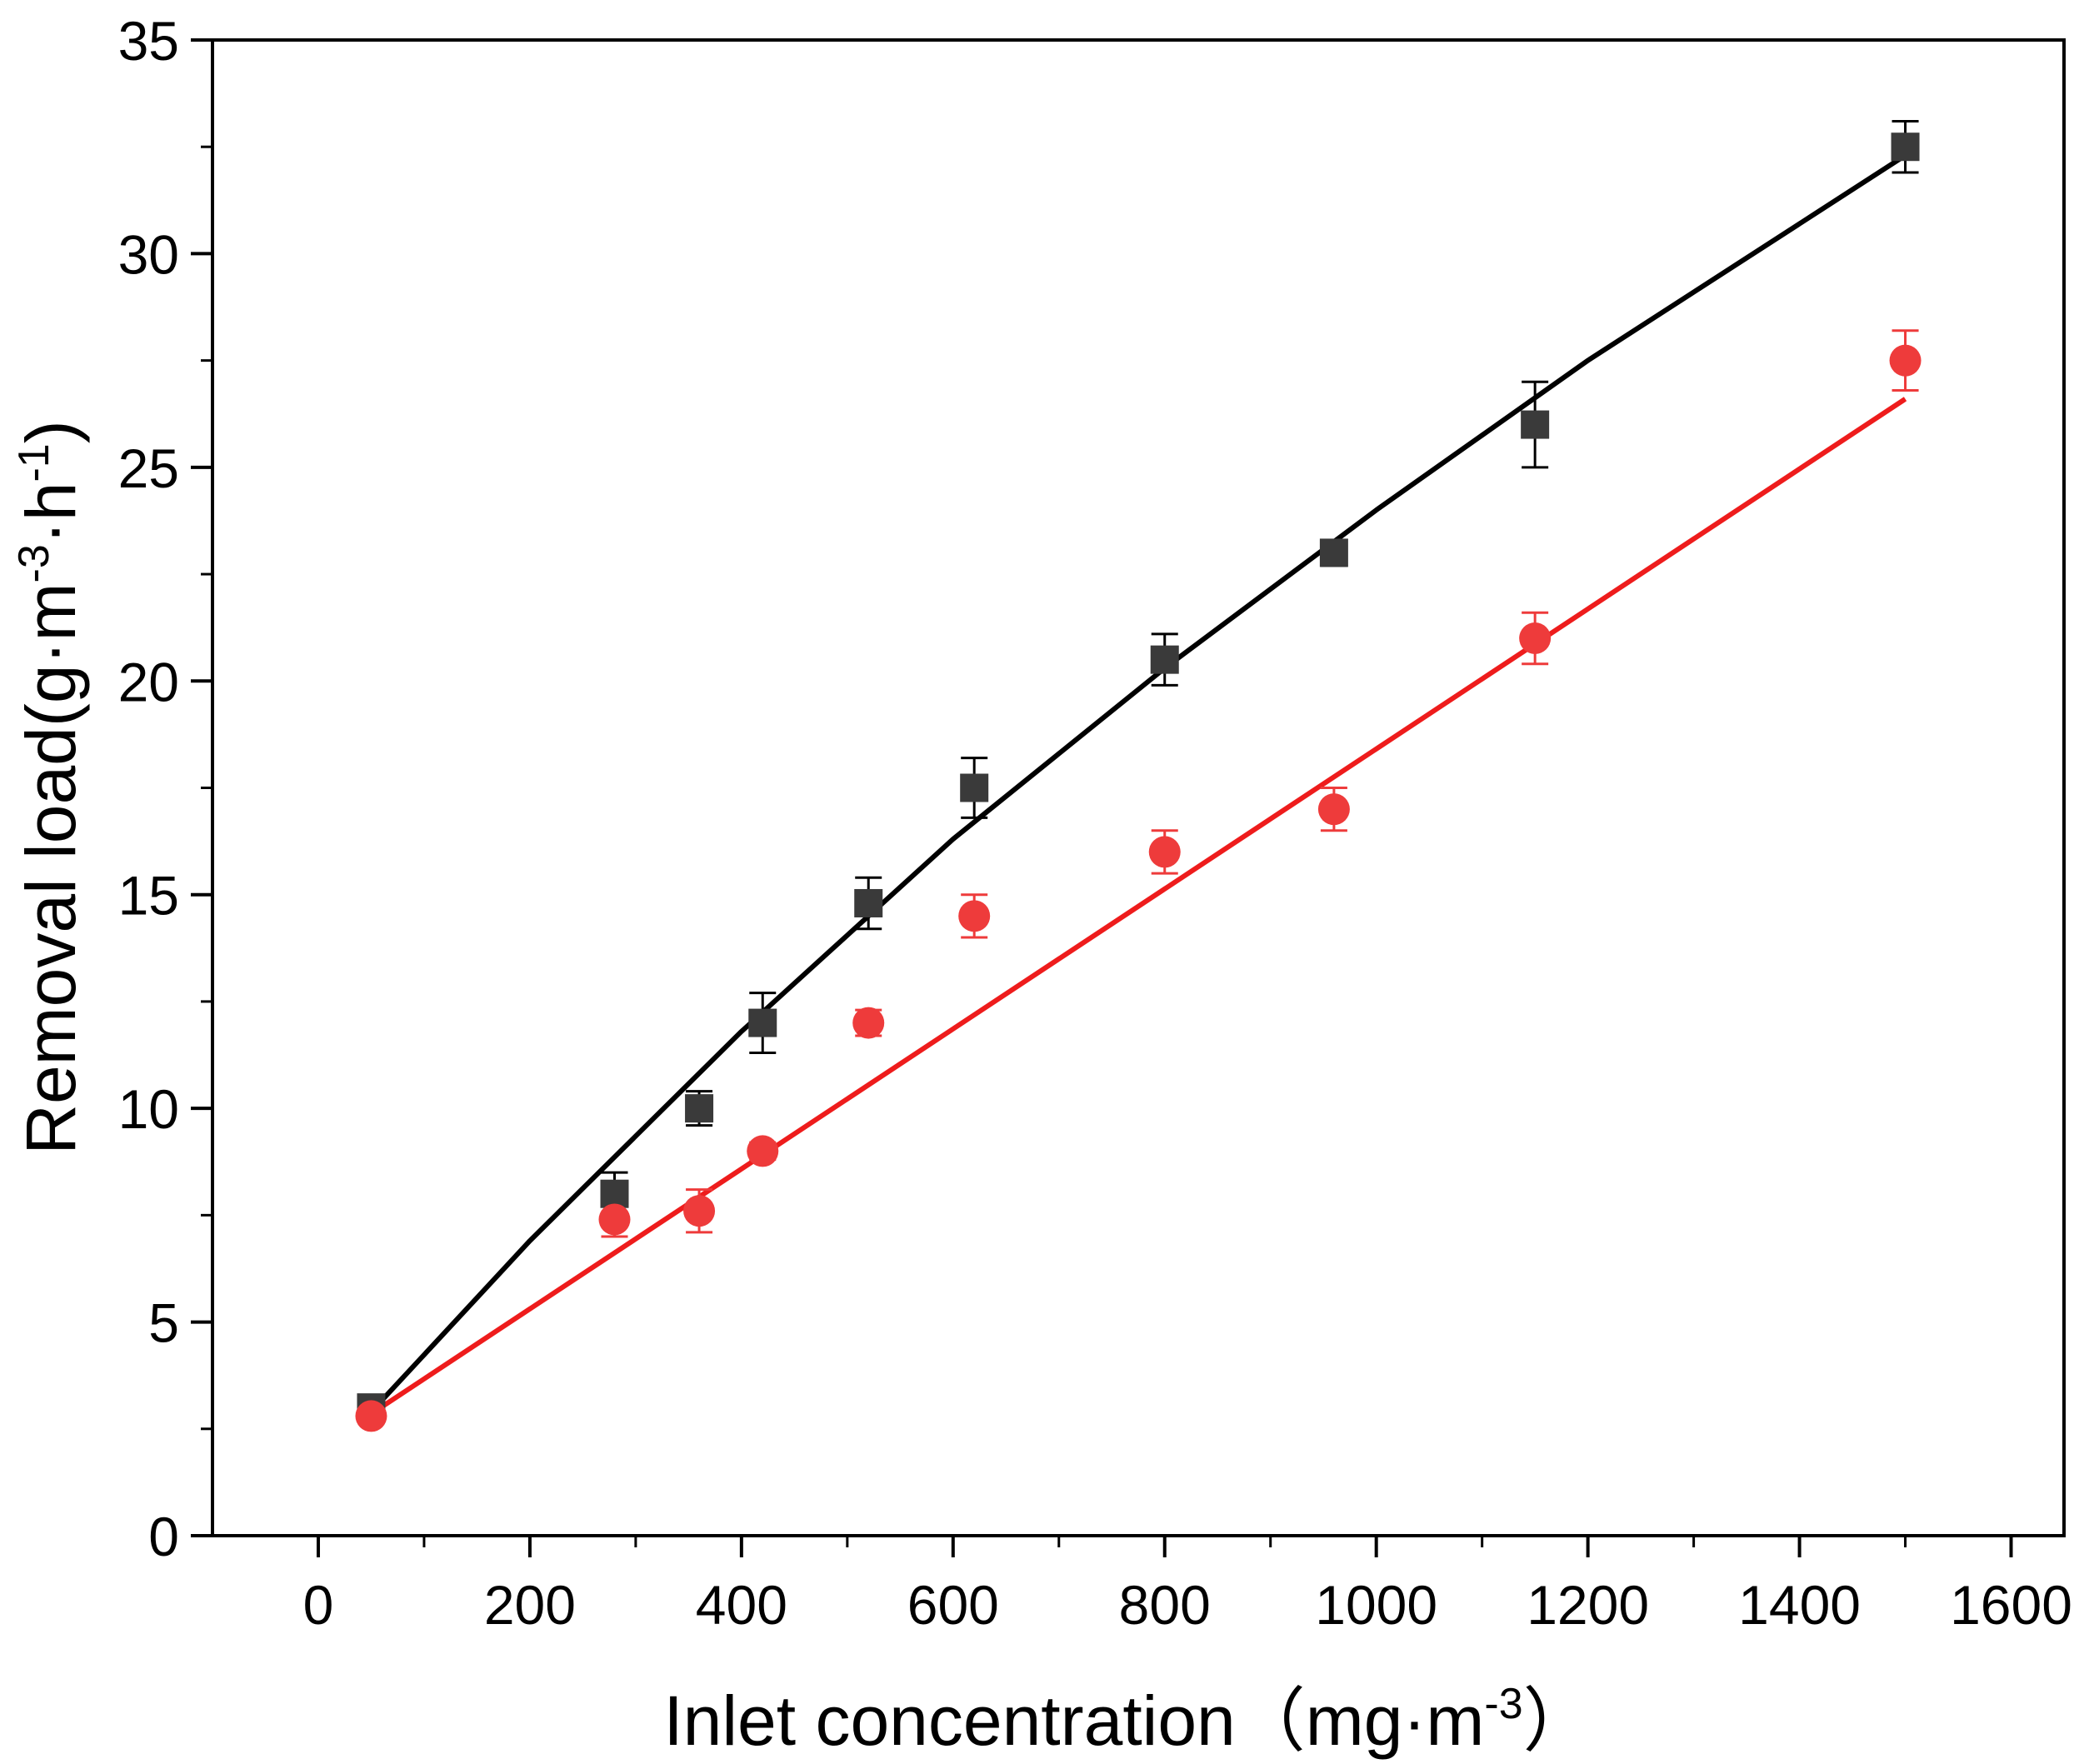 The width and height of the screenshot is (2079, 1764). Describe the element at coordinates (148, 41) in the screenshot. I see `y-tick-label: 35` at that location.